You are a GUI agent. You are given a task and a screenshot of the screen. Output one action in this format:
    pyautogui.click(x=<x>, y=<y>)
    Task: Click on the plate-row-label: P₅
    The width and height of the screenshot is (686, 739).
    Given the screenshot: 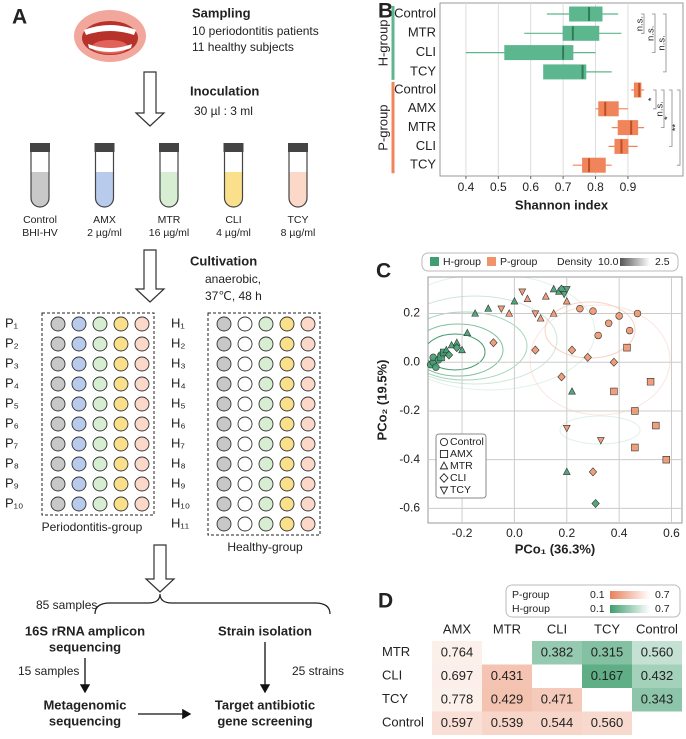 What is the action you would take?
    pyautogui.click(x=12, y=402)
    